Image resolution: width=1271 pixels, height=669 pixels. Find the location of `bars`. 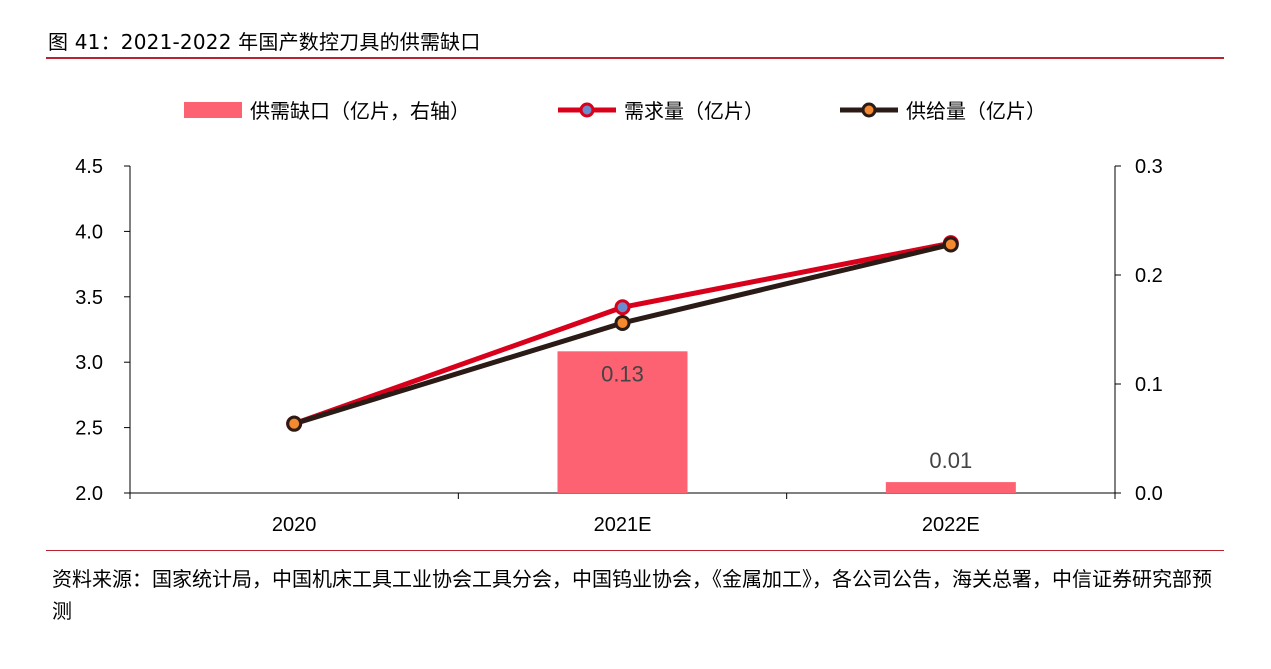

bars is located at coordinates (786, 422).